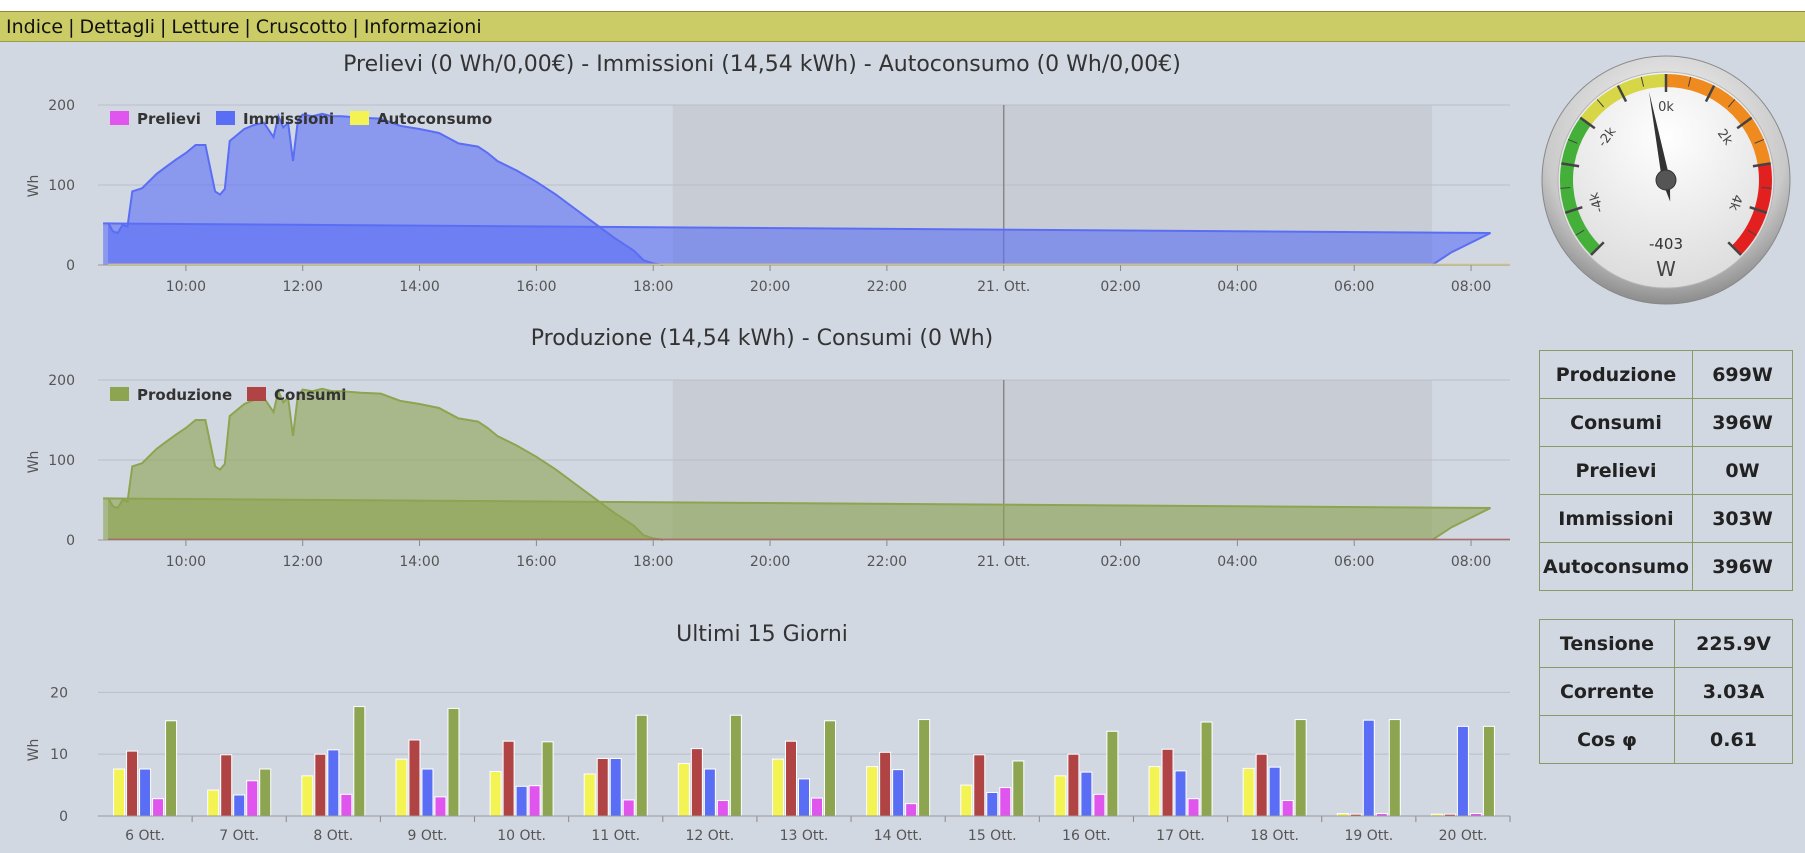 The width and height of the screenshot is (1805, 853). I want to click on gauge-hub, so click(1666, 180).